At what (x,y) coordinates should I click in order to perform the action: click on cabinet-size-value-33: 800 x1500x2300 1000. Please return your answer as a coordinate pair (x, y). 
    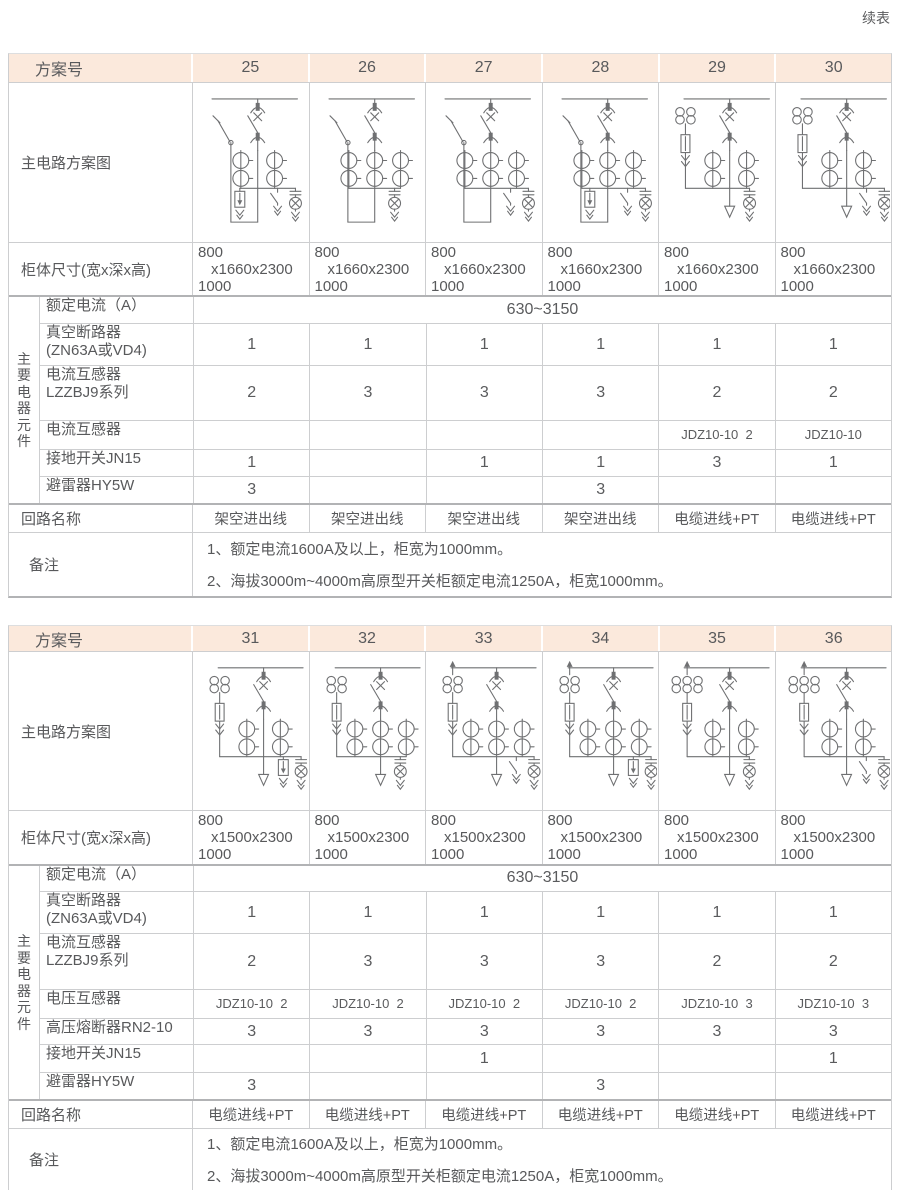
    Looking at the image, I should click on (484, 837).